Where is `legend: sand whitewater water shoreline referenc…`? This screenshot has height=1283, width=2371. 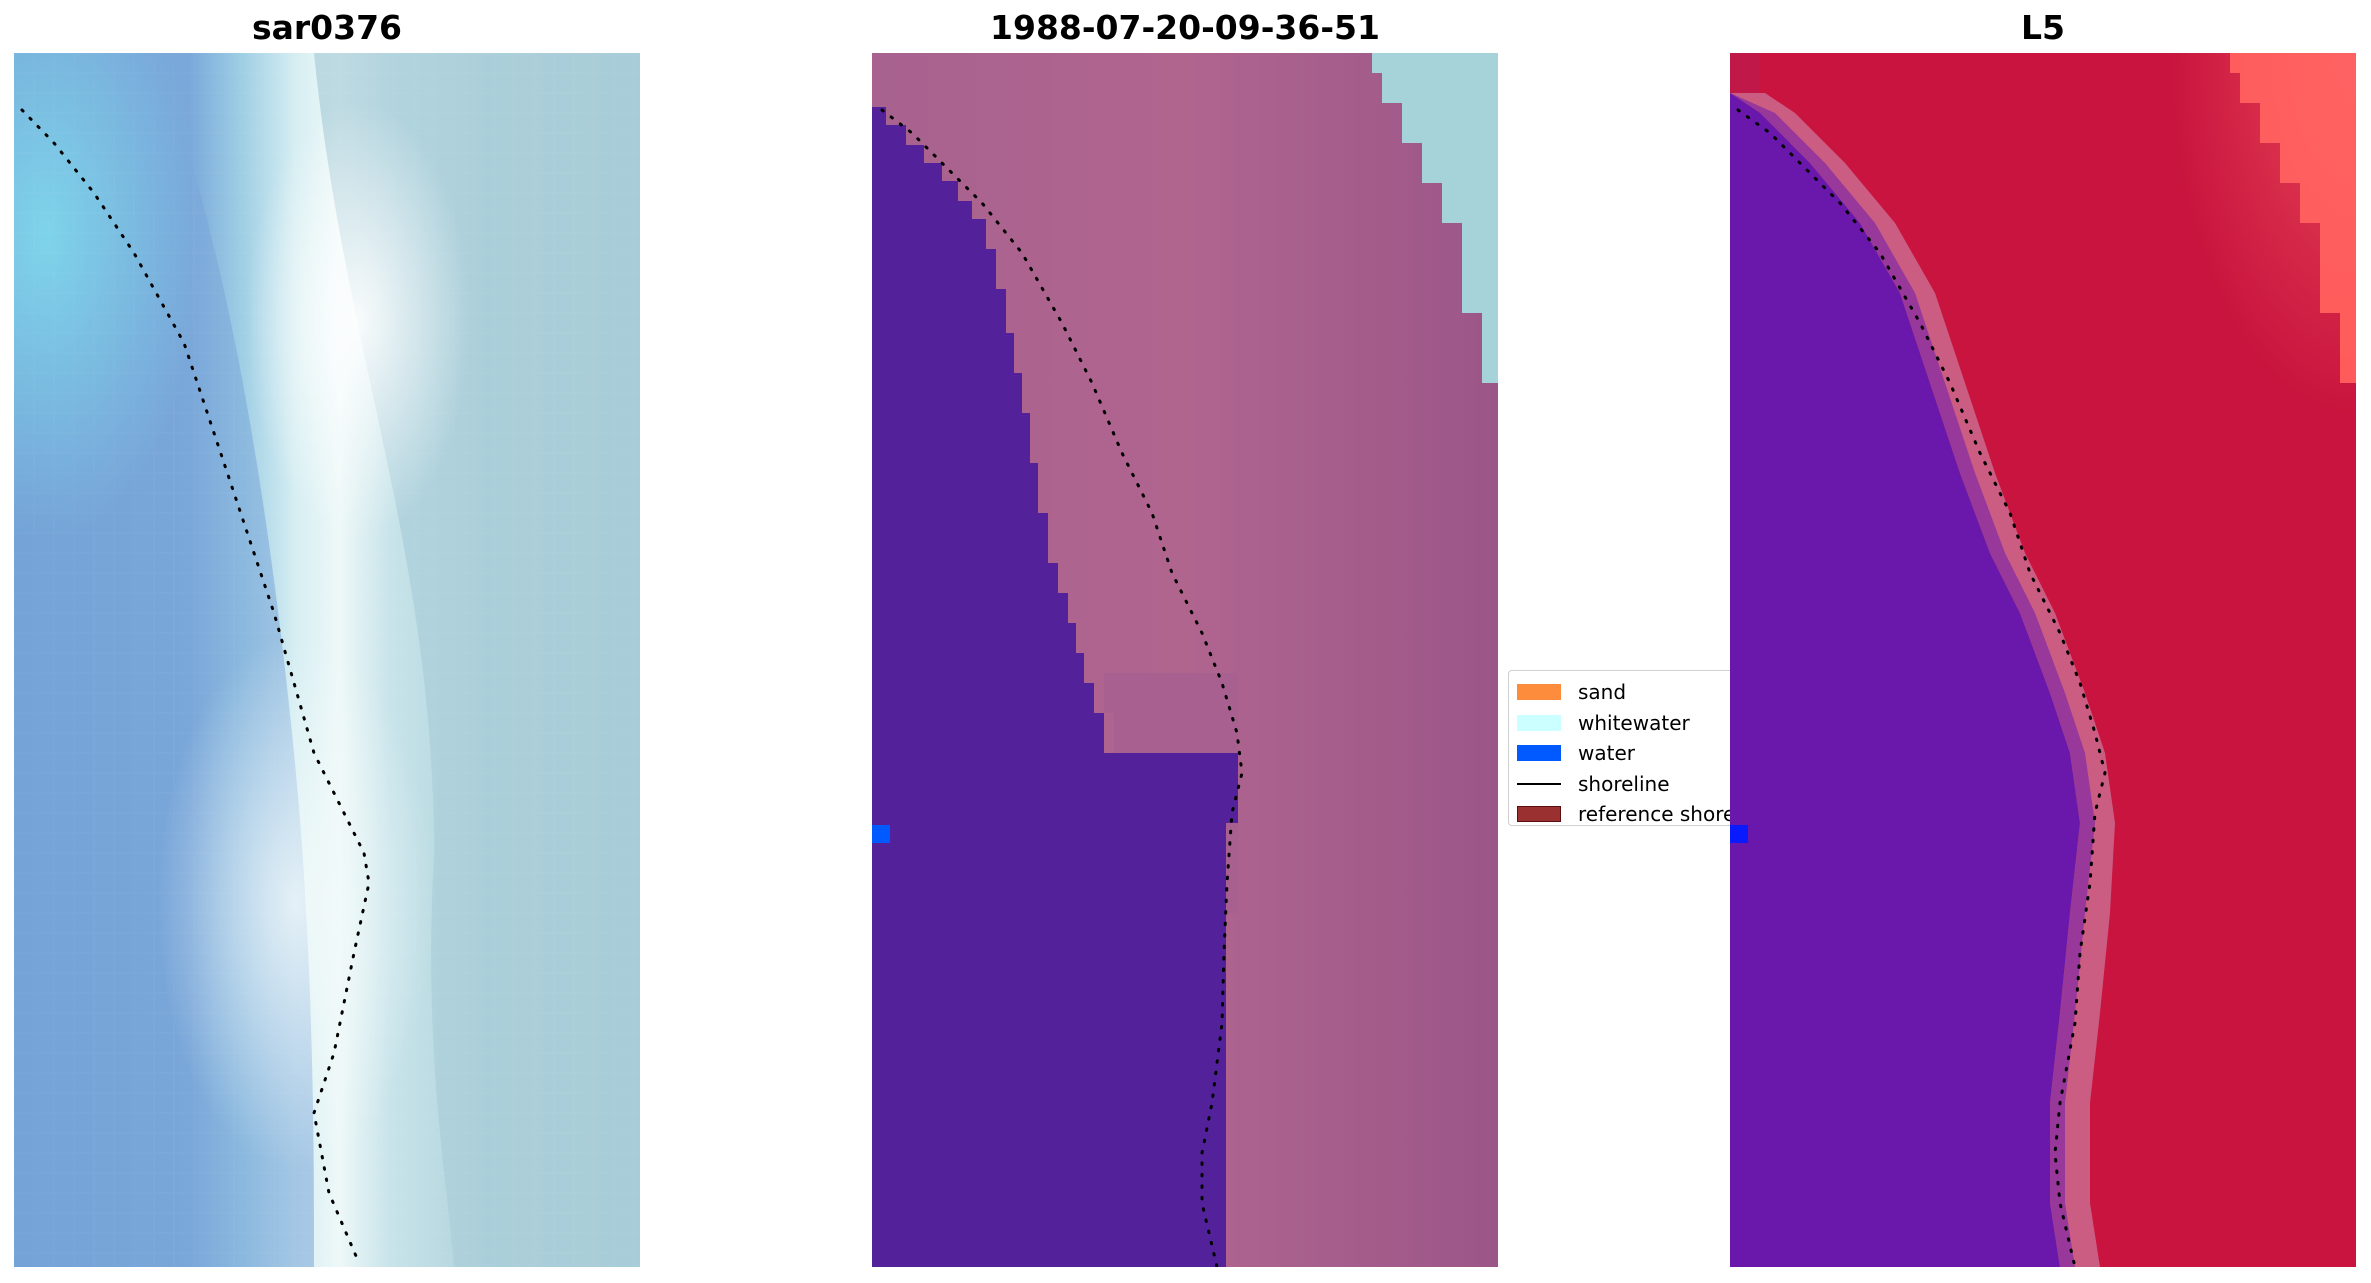
legend: sand whitewater water shoreline referenc… is located at coordinates (1633, 748).